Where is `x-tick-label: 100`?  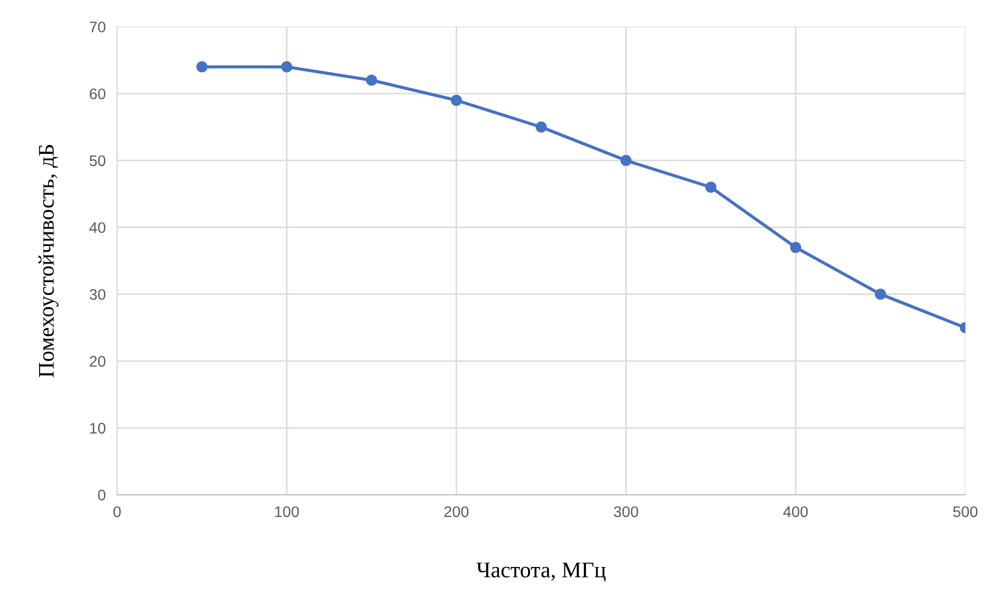 x-tick-label: 100 is located at coordinates (287, 512).